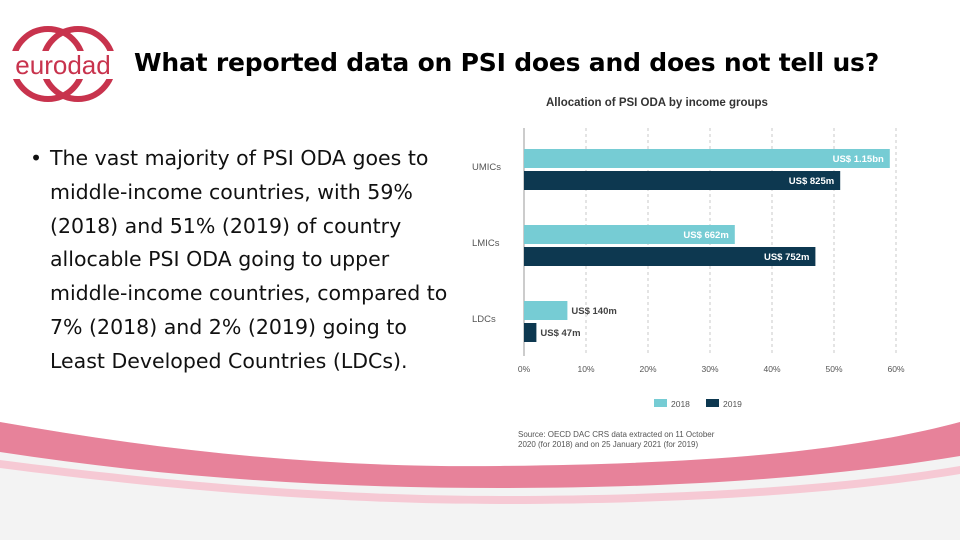 This screenshot has width=960, height=540. Describe the element at coordinates (486, 167) in the screenshot. I see `category-label: UMICs` at that location.